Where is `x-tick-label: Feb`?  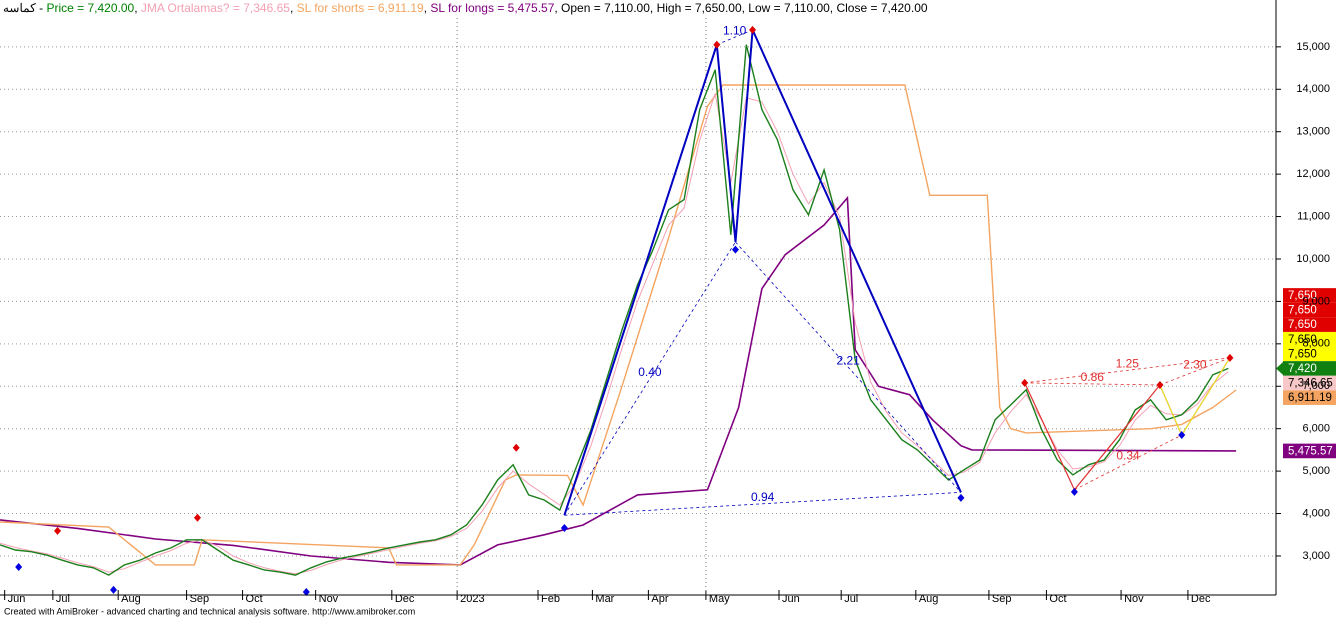 x-tick-label: Feb is located at coordinates (550, 599).